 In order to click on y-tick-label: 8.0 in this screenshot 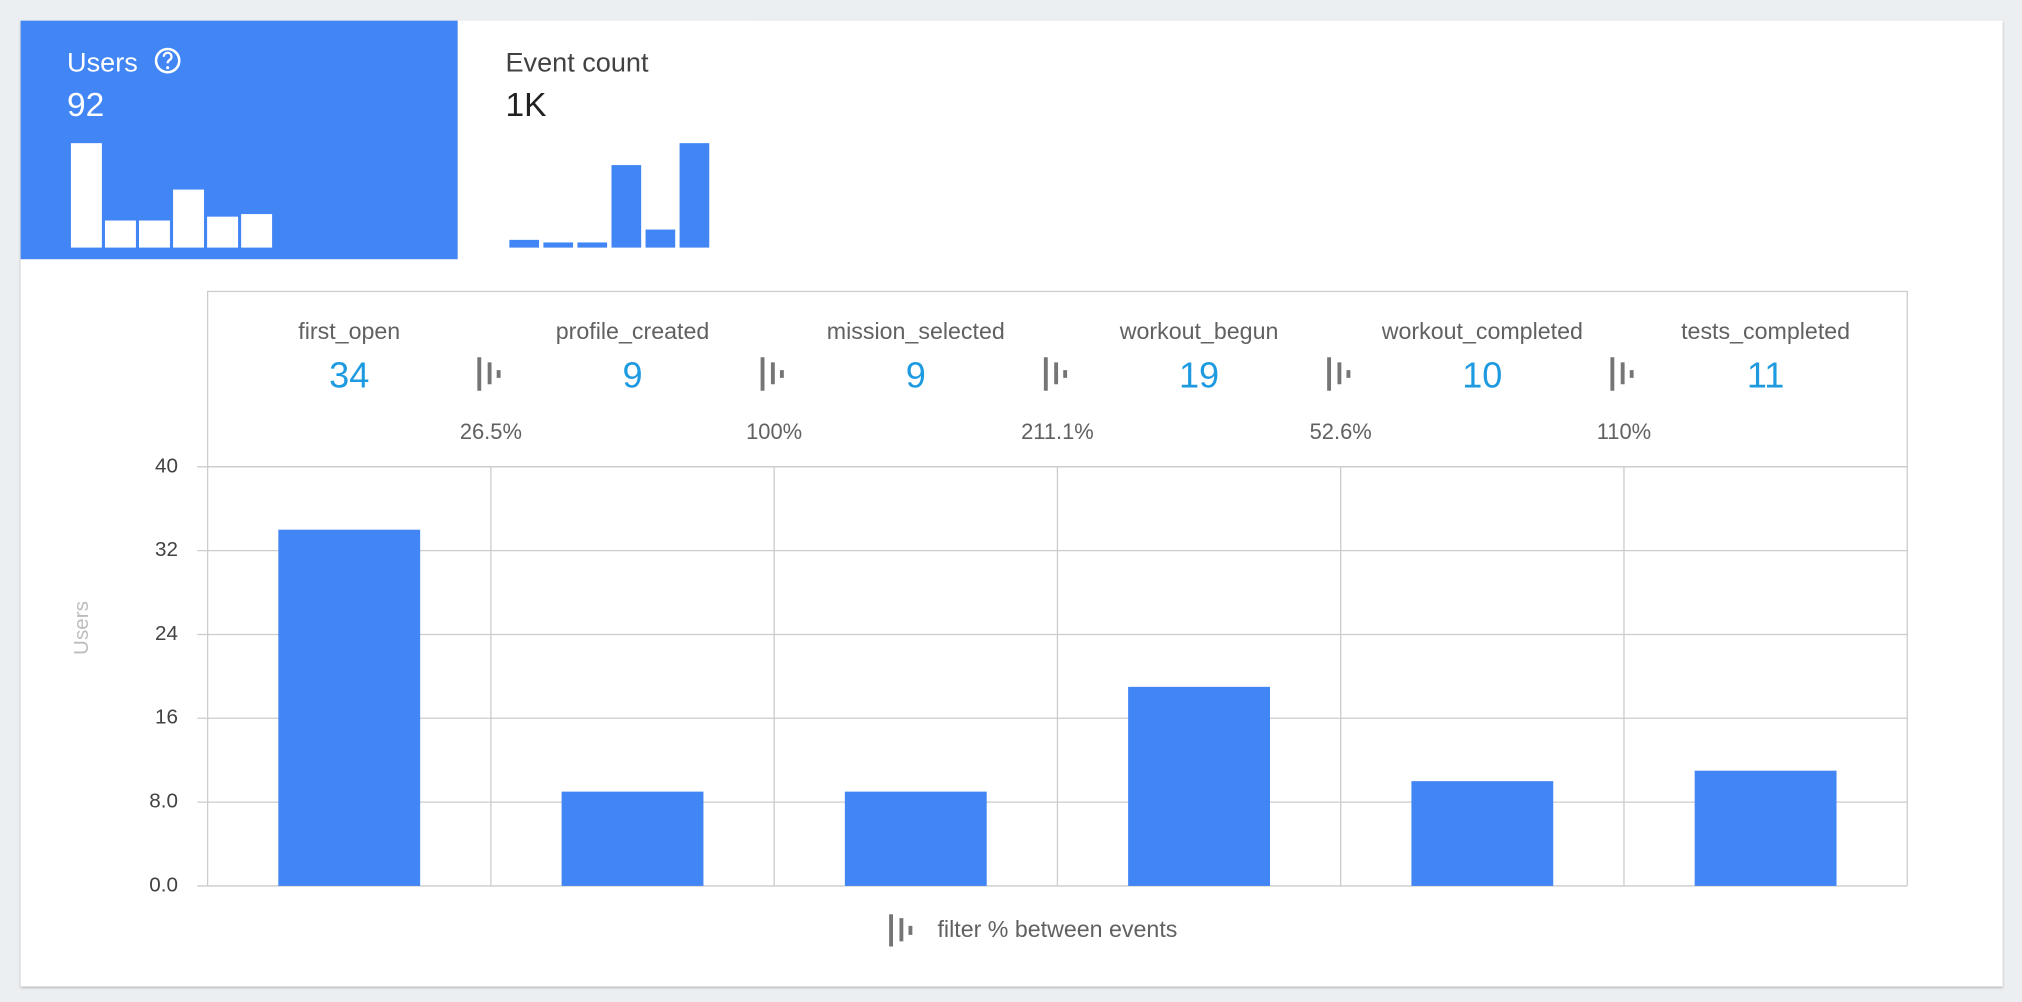, I will do `click(163, 801)`.